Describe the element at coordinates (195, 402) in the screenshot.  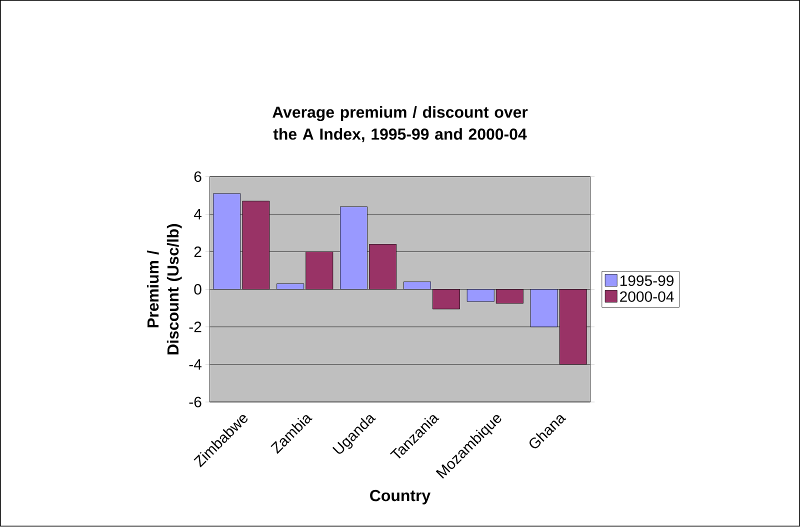
I see `y-tick-label: -6` at that location.